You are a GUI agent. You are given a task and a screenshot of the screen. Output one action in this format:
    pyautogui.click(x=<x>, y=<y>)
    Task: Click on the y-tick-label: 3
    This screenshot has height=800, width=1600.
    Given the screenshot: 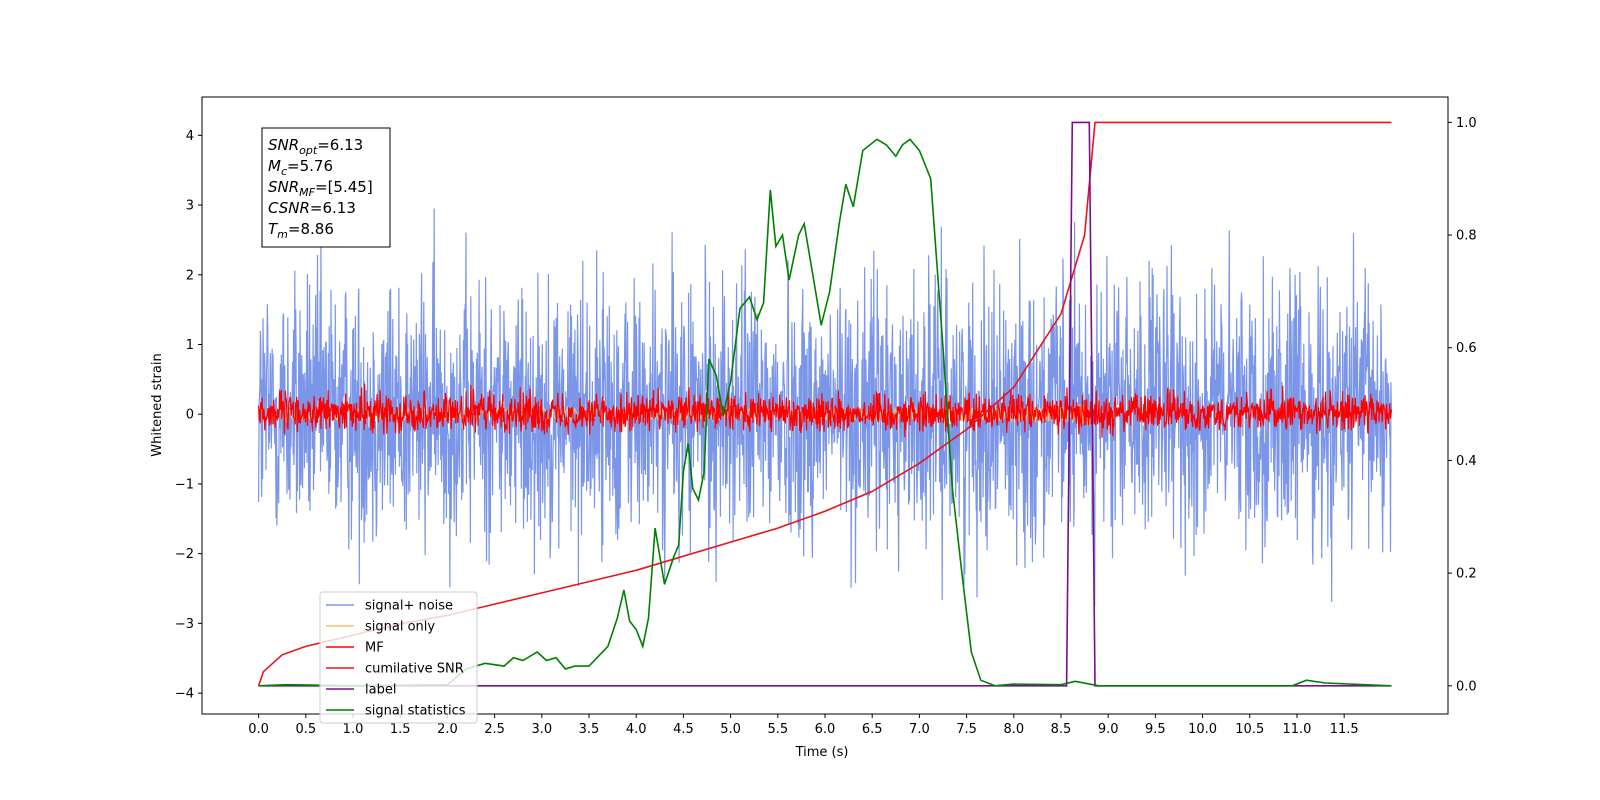 What is the action you would take?
    pyautogui.click(x=190, y=206)
    